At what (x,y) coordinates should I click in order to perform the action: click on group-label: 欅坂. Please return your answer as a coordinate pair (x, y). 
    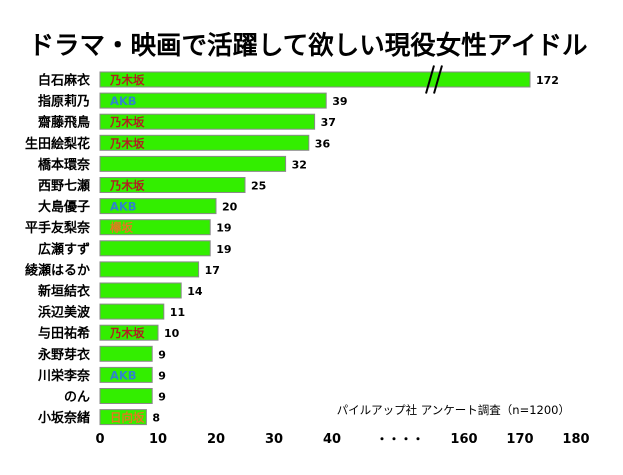
    Looking at the image, I should click on (121, 228).